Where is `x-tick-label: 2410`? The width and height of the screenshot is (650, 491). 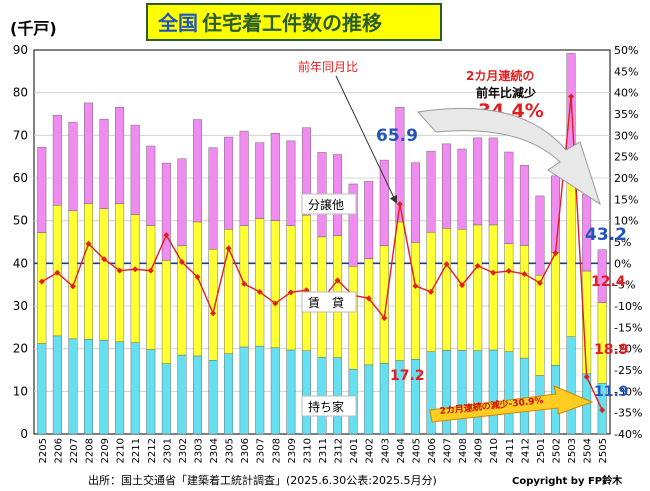
x-tick-label: 2410 is located at coordinates (494, 450).